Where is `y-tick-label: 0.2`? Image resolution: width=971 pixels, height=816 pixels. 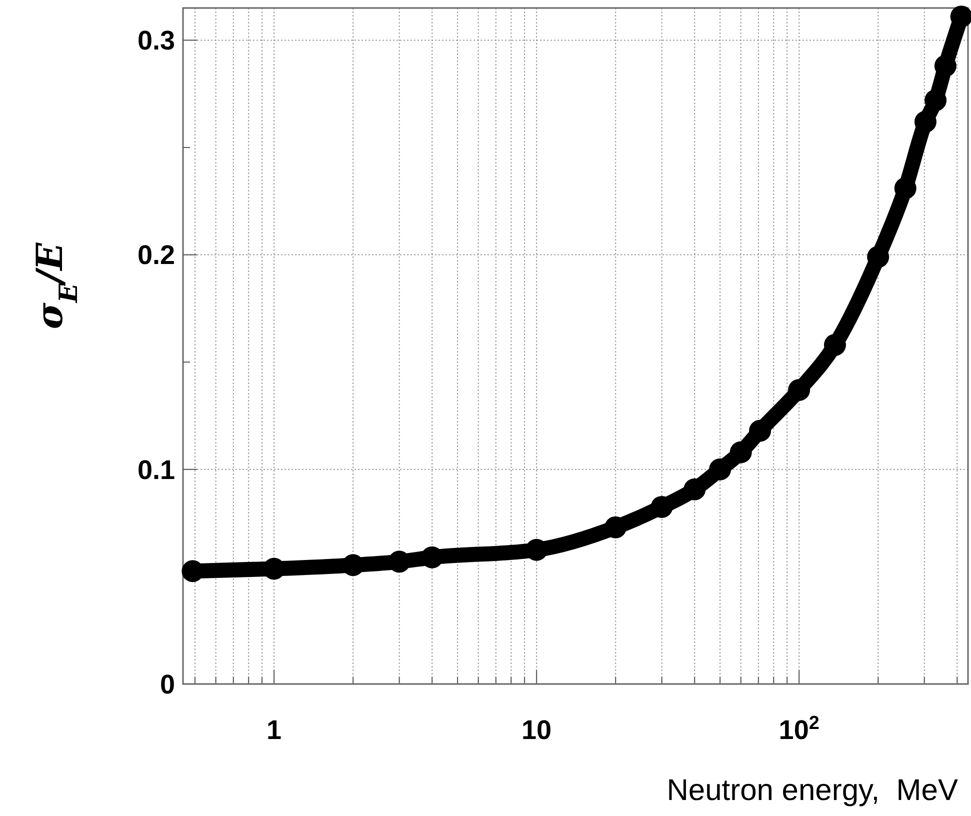 y-tick-label: 0.2 is located at coordinates (156, 255).